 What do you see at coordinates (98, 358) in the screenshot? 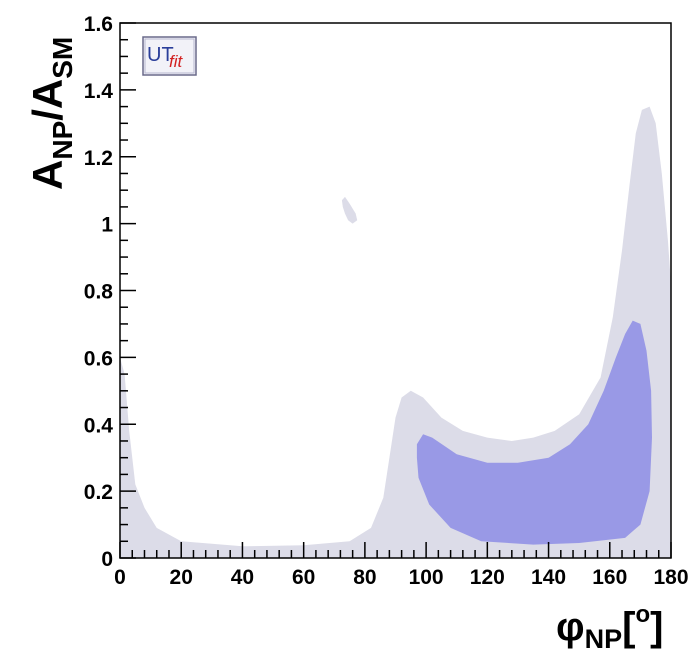
I see `y-tick-label: 0.6` at bounding box center [98, 358].